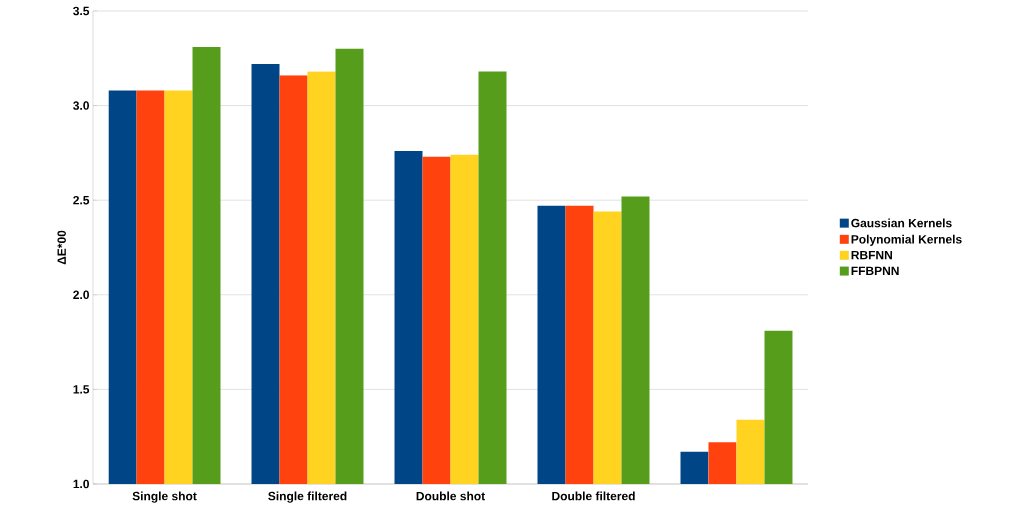 The height and width of the screenshot is (516, 1028). Describe the element at coordinates (61, 247) in the screenshot. I see `y-axis-title: ΔE*00` at that location.